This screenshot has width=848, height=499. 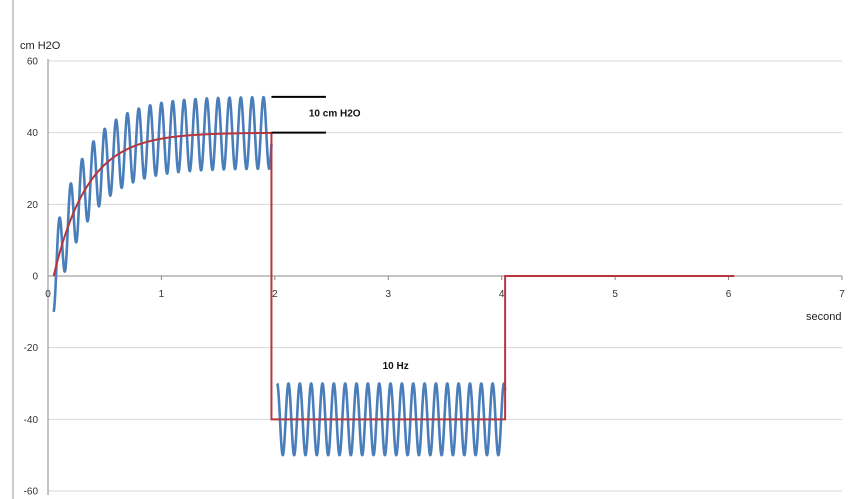 I want to click on x-tick-label: 0, so click(x=48, y=294).